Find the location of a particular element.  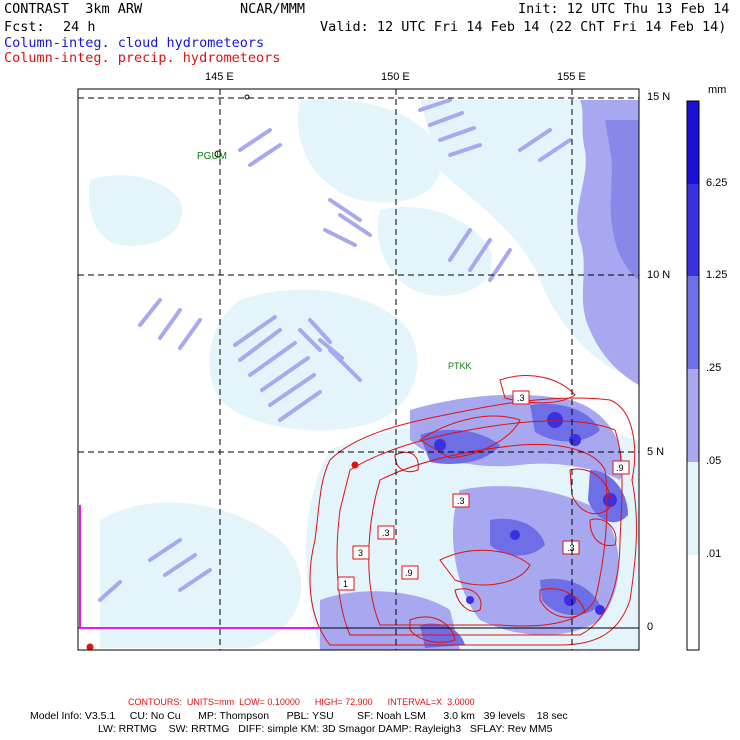

legend-precip: Column-integ. precip. hydrometeors is located at coordinates (142, 58).